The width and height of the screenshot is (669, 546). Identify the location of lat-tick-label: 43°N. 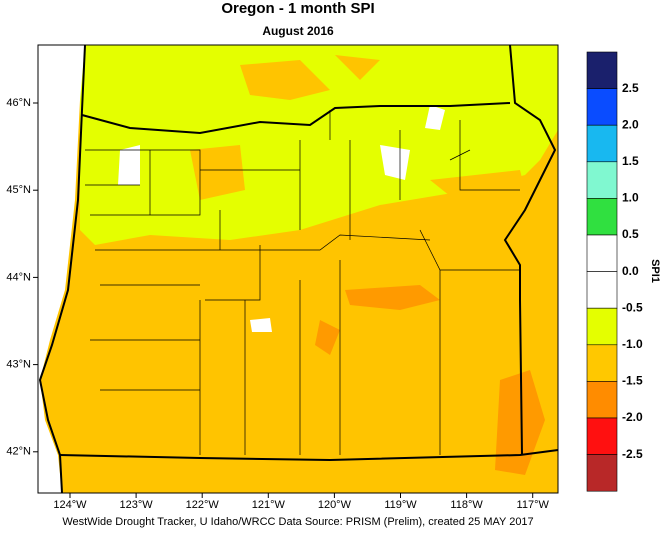
(18, 365).